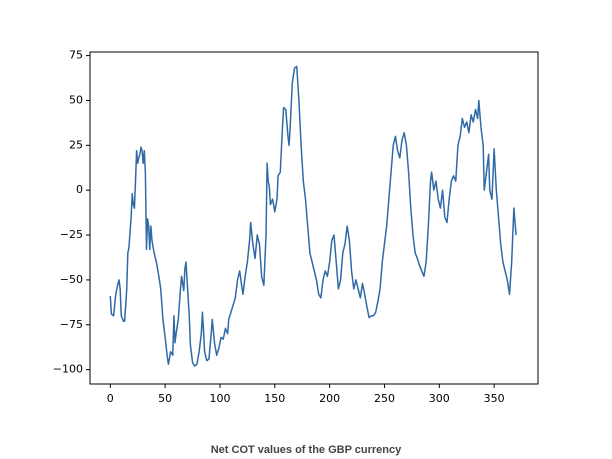 The image size is (612, 459). I want to click on x-tick-label: 100, so click(219, 398).